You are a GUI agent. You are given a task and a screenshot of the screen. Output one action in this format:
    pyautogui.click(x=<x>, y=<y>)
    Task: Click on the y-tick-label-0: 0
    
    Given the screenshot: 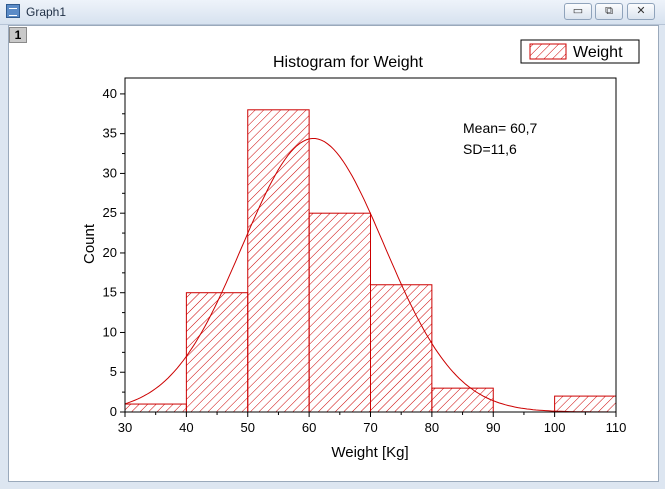 What is the action you would take?
    pyautogui.click(x=113, y=411)
    